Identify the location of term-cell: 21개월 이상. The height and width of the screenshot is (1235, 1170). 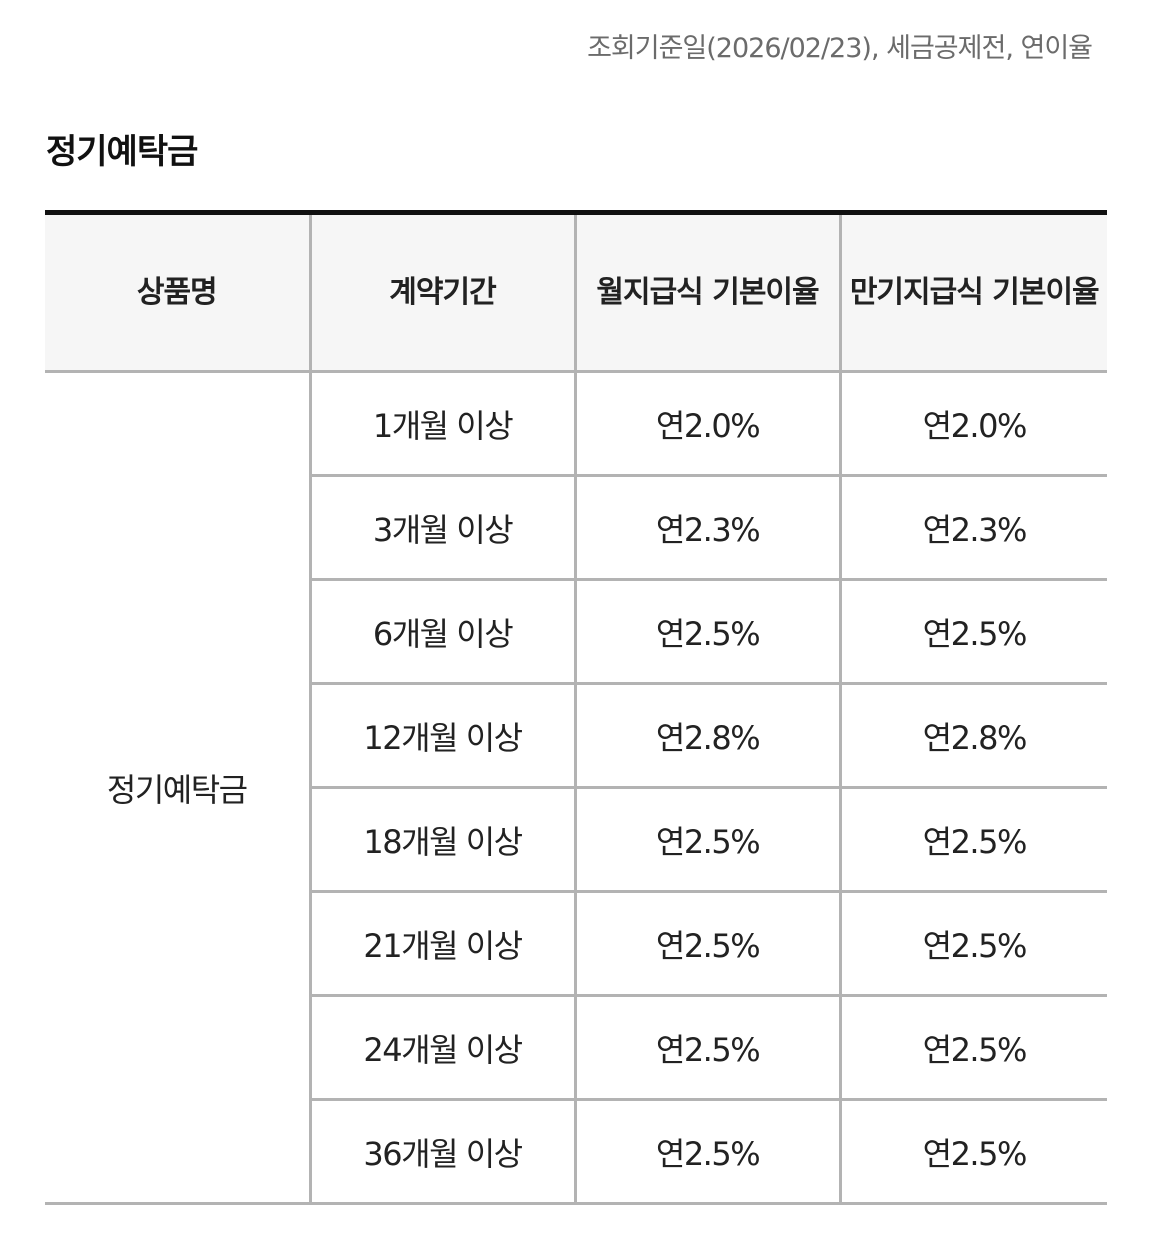
(441, 944).